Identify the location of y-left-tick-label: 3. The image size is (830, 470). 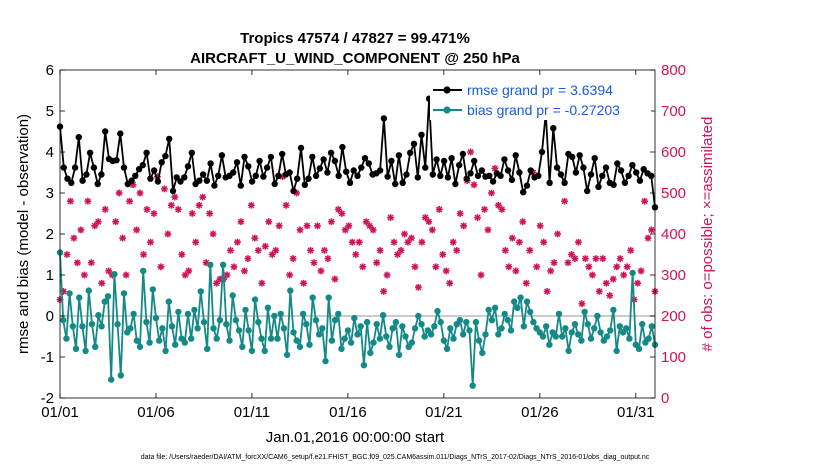
(50, 193).